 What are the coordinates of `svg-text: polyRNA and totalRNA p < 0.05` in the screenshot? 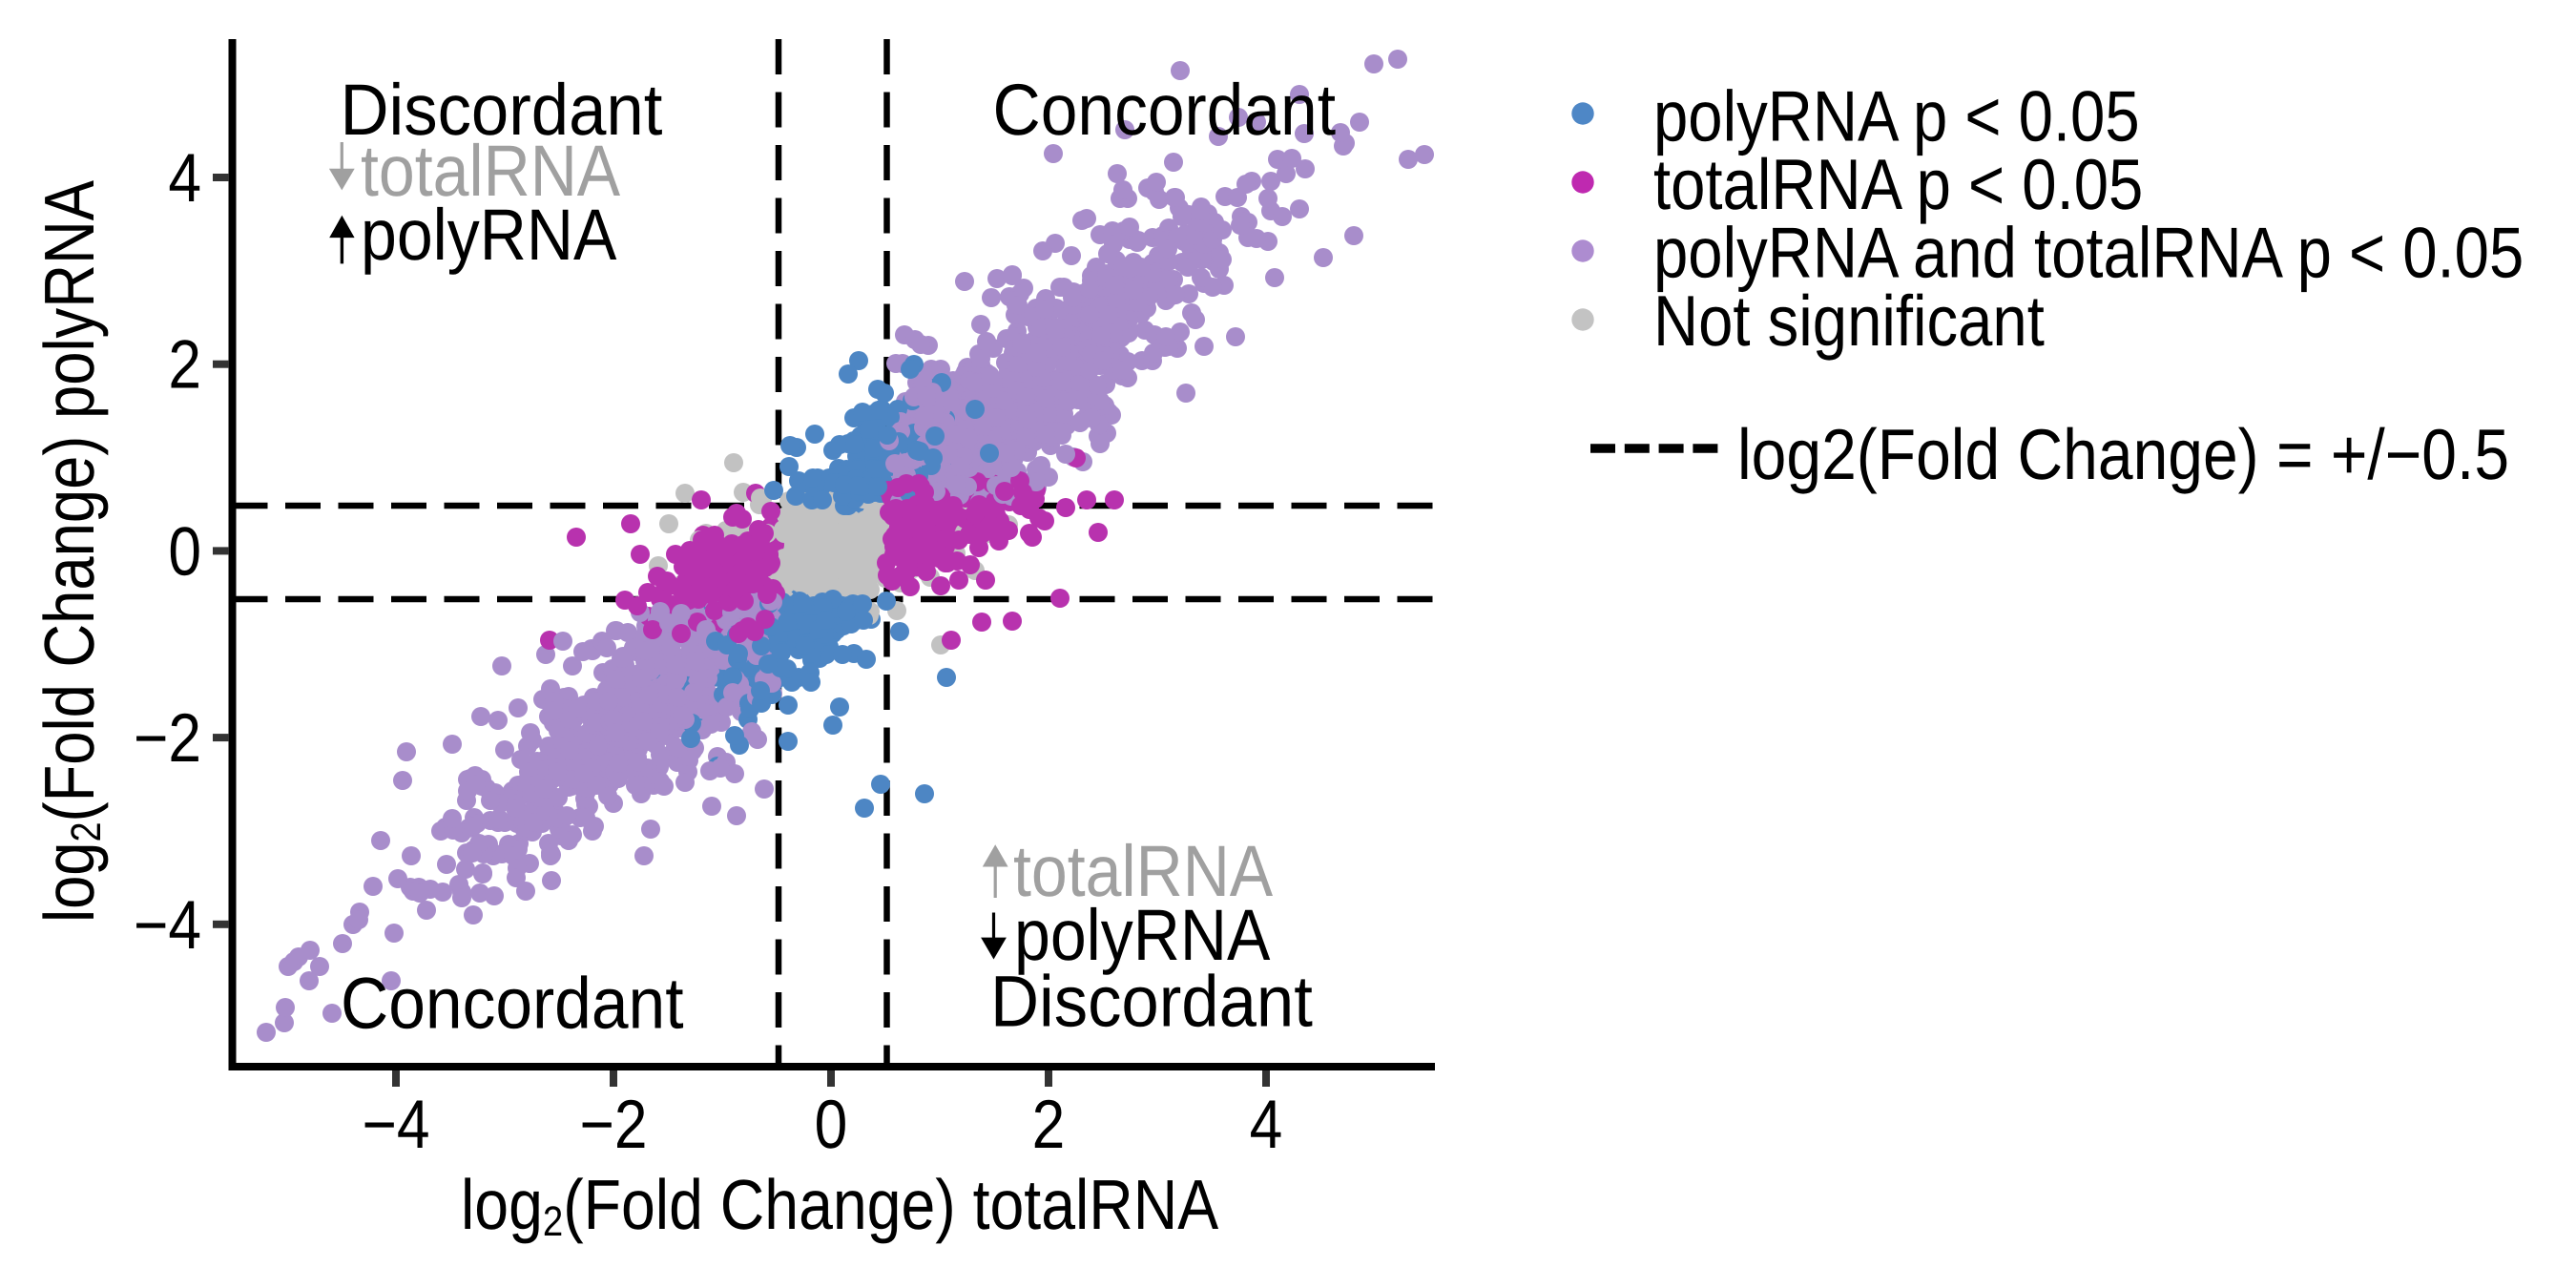 It's located at (2088, 253).